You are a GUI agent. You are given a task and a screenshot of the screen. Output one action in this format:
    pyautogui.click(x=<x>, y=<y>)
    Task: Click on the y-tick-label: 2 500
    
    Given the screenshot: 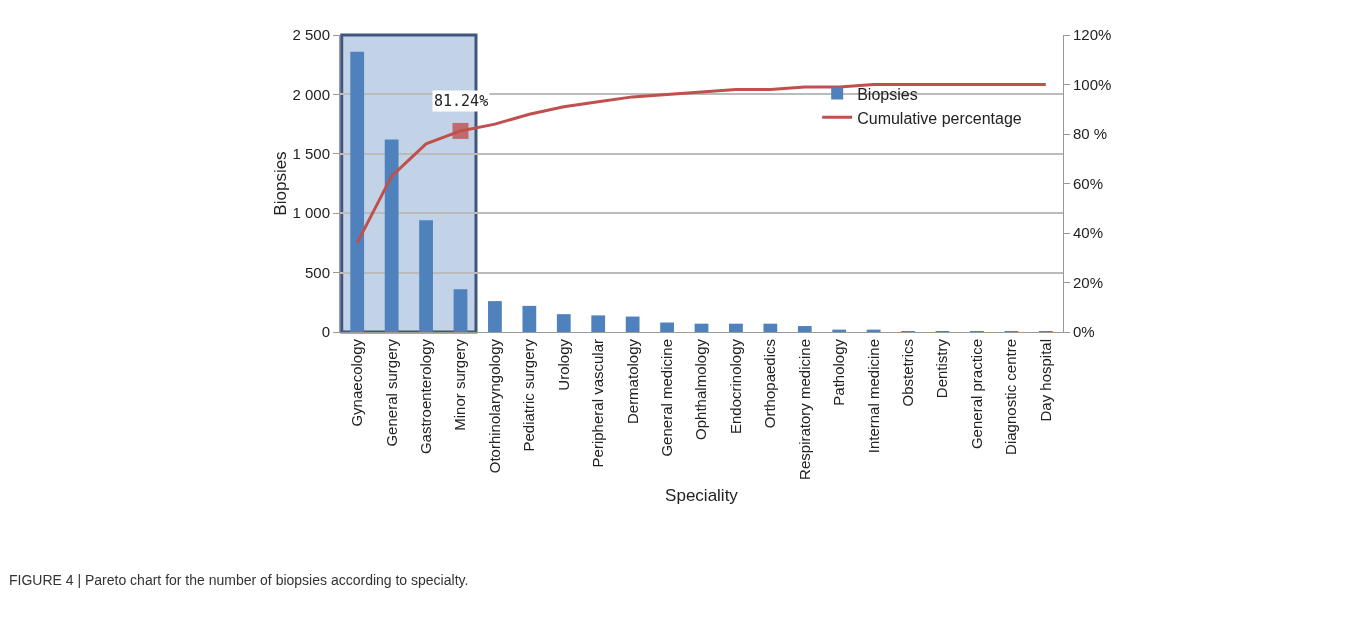 What is the action you would take?
    pyautogui.click(x=311, y=35)
    